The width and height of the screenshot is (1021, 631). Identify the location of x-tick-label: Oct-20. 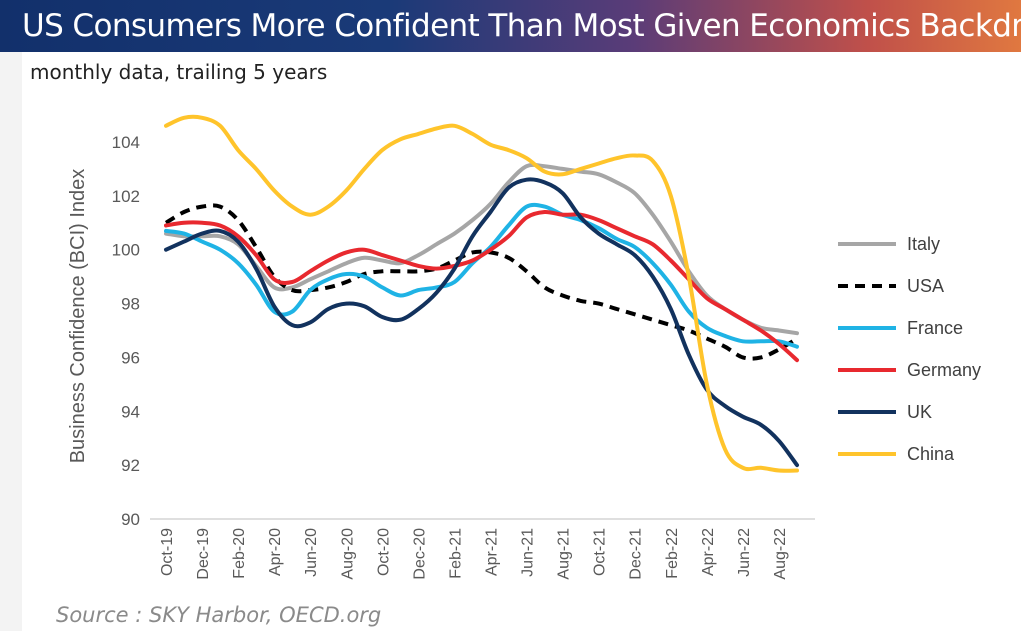
(383, 552).